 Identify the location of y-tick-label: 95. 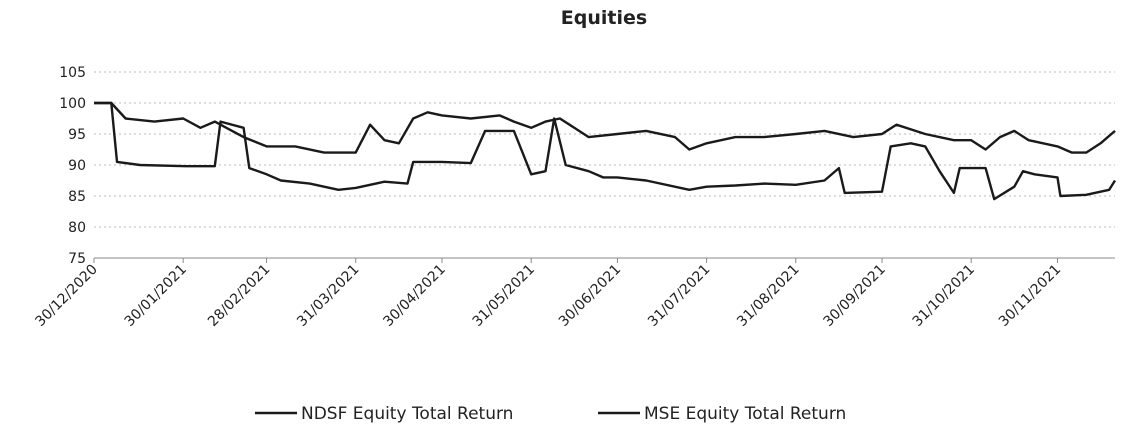
(77, 135).